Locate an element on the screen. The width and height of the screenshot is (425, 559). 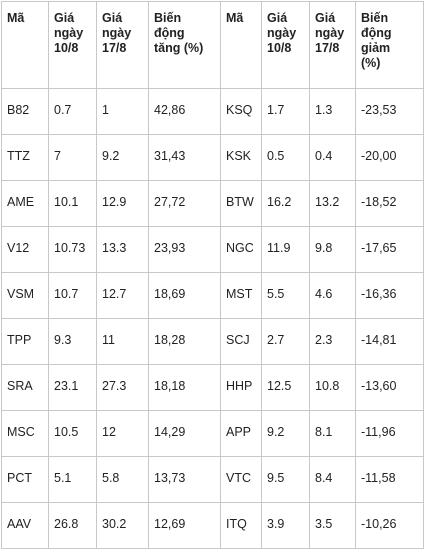
gainer-price-108: 7 is located at coordinates (72, 157).